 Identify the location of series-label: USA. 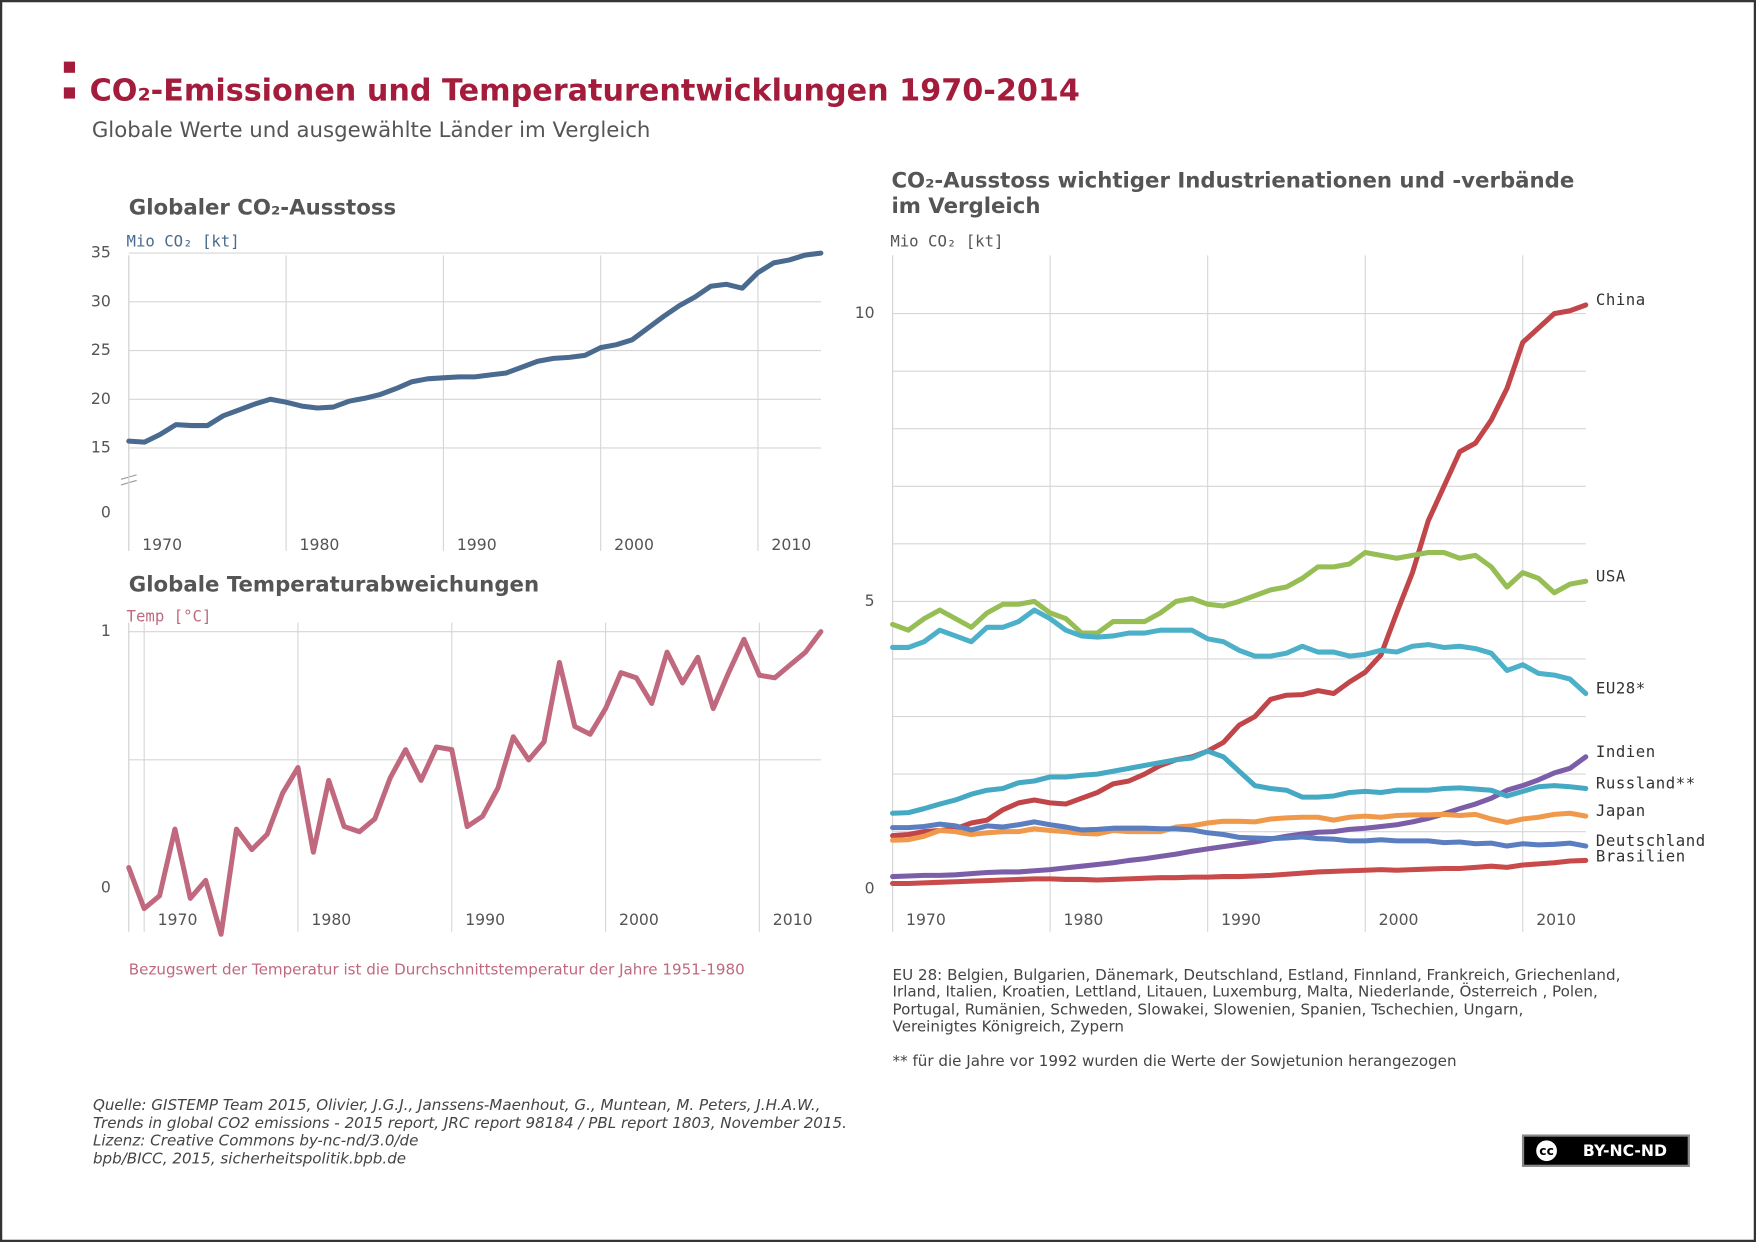
(1611, 575).